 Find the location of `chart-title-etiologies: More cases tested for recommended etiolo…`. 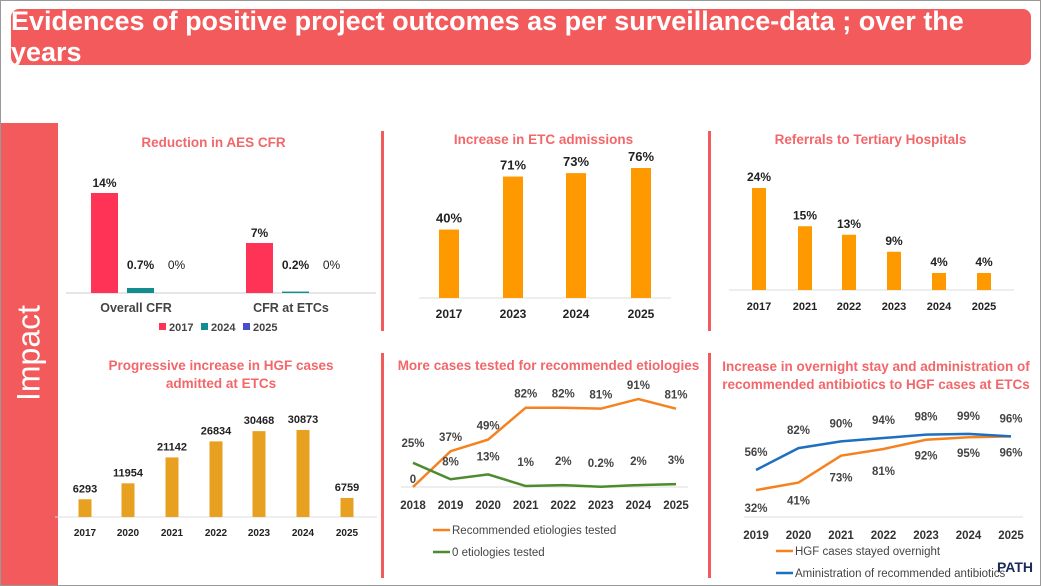

chart-title-etiologies: More cases tested for recommended etiolo… is located at coordinates (548, 365).